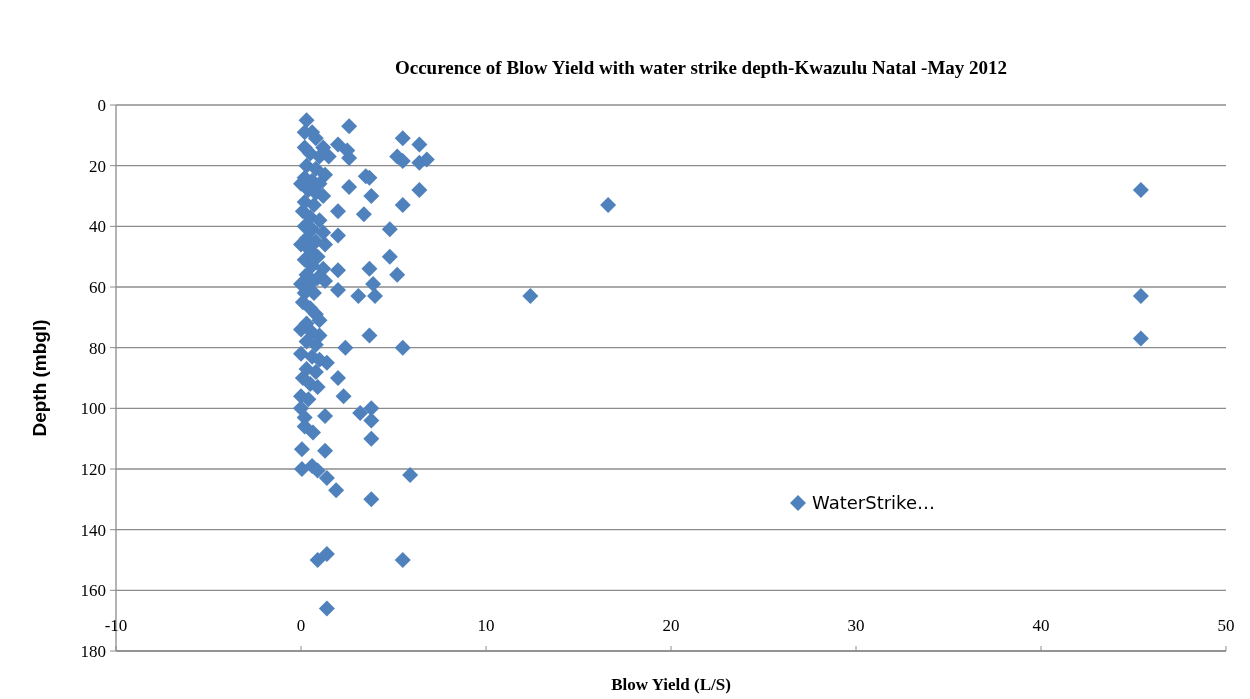 The image size is (1250, 699). Describe the element at coordinates (301, 625) in the screenshot. I see `x-tick-label: 0` at that location.